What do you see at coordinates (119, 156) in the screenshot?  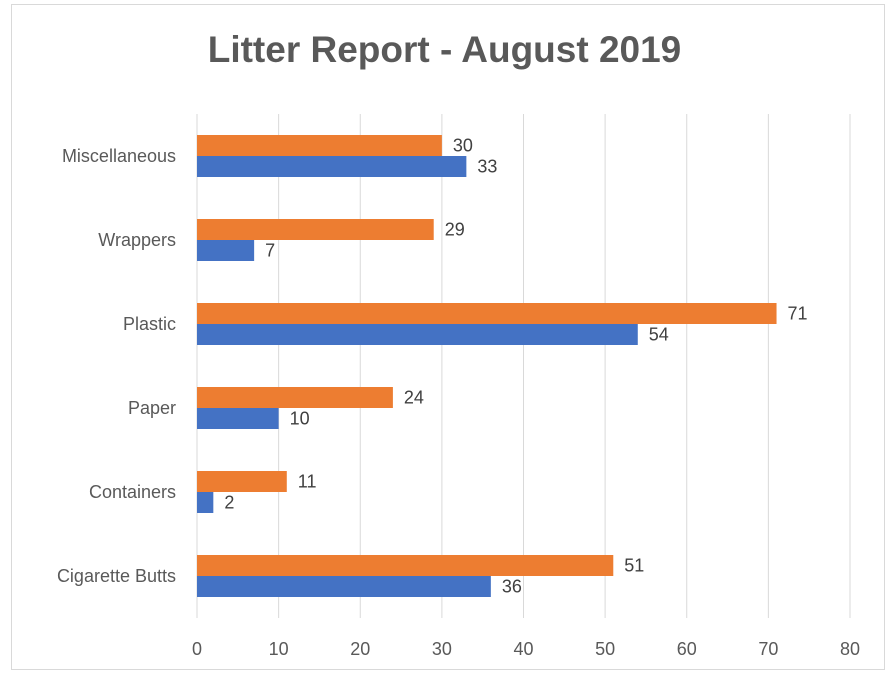 I see `category-label: Miscellaneous` at bounding box center [119, 156].